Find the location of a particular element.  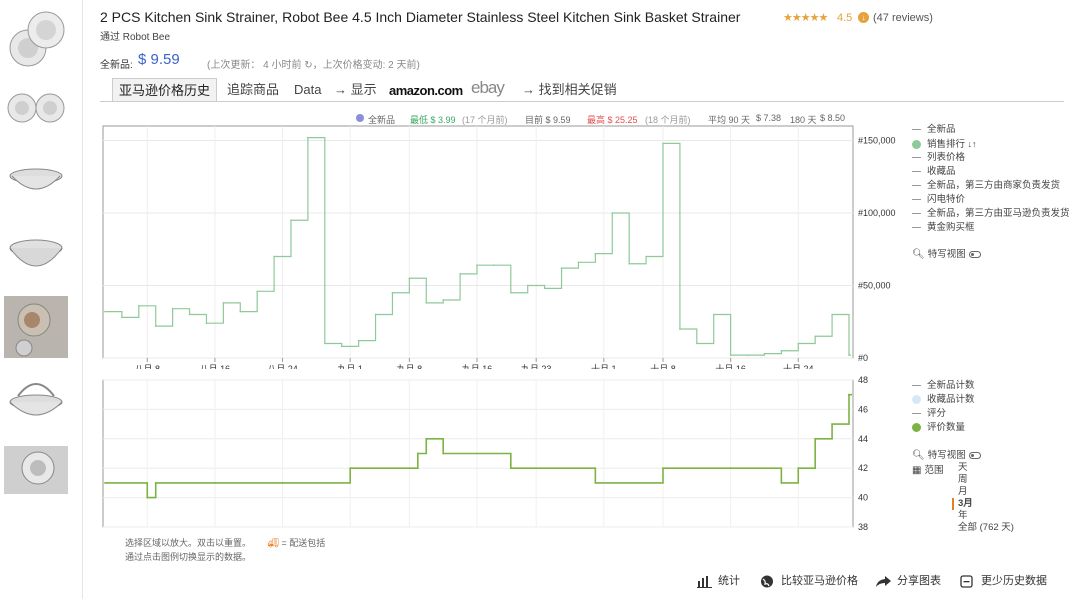

range-option: 3月 is located at coordinates (962, 504).